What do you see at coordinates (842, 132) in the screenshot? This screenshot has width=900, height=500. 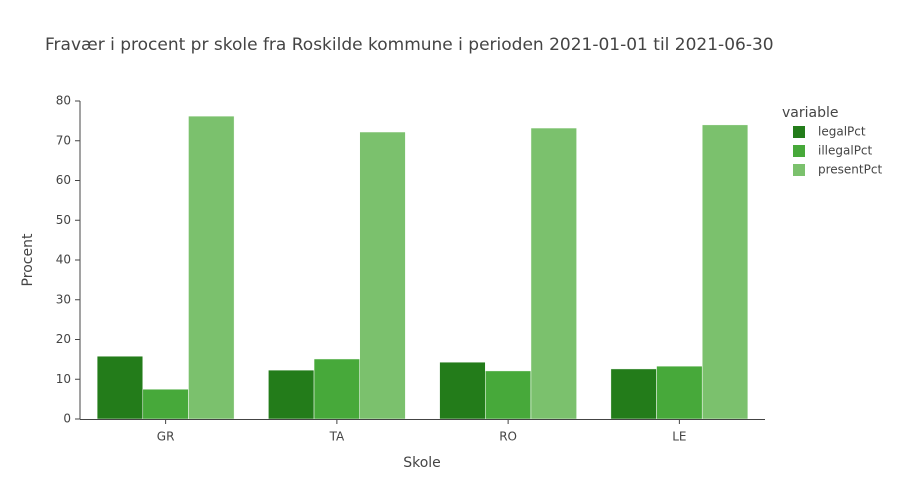 I see `legend-label: legalPct` at bounding box center [842, 132].